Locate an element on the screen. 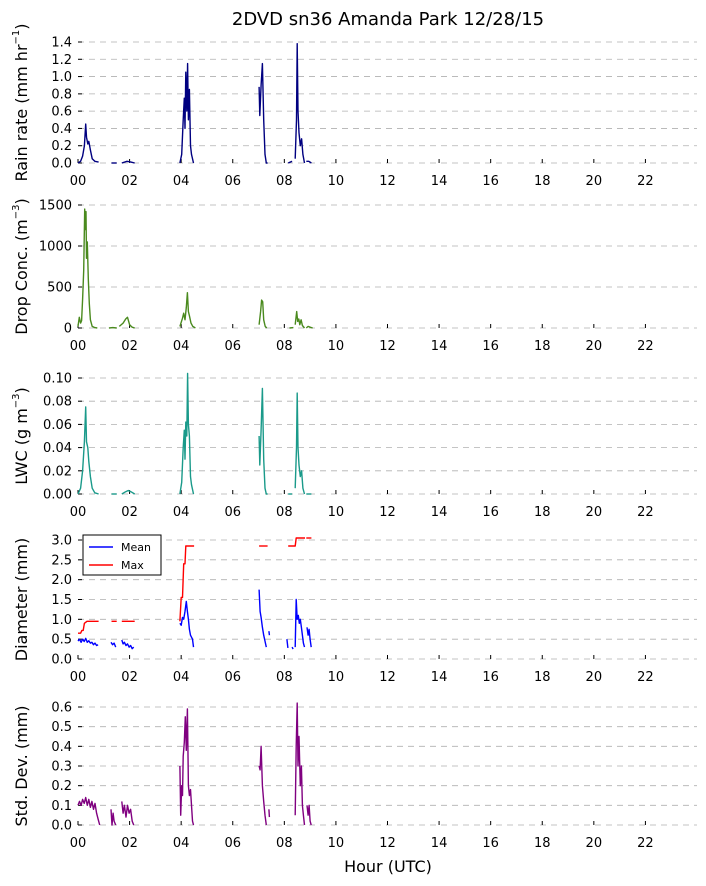 This screenshot has height=886, width=706. y-tick-label: 2.5 is located at coordinates (61, 560).